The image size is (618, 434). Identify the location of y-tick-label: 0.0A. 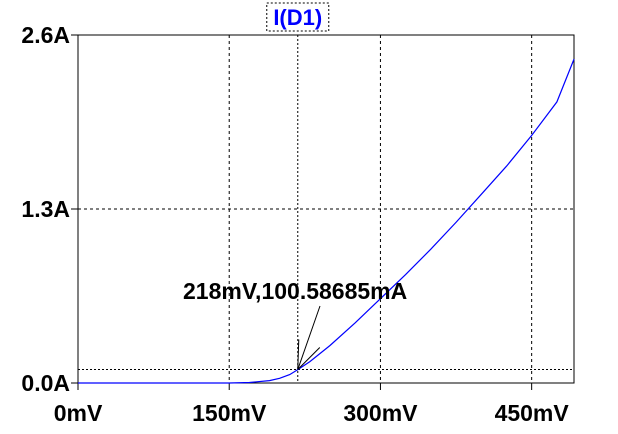
(45, 383).